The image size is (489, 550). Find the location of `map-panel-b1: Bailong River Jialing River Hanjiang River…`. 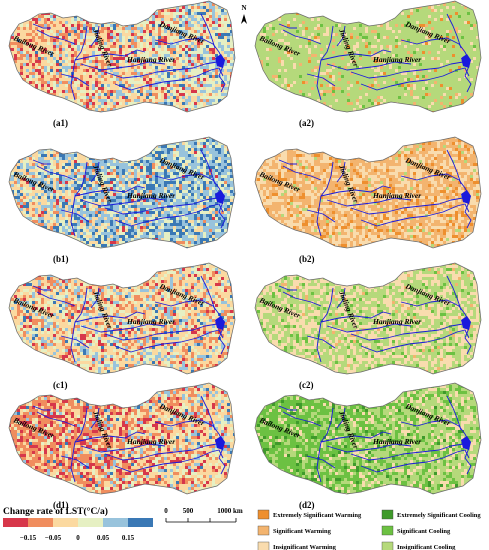

map-panel-b1: Bailong River Jialing River Hanjiang River… is located at coordinates (122, 200).